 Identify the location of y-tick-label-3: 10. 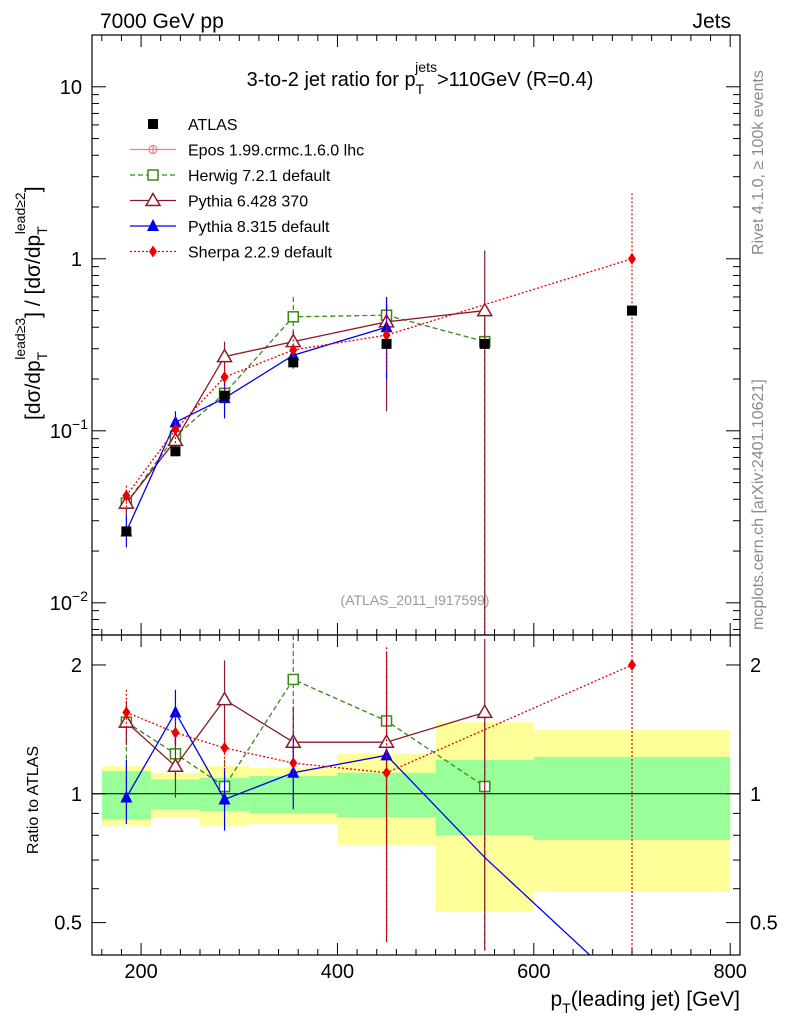
(71, 88).